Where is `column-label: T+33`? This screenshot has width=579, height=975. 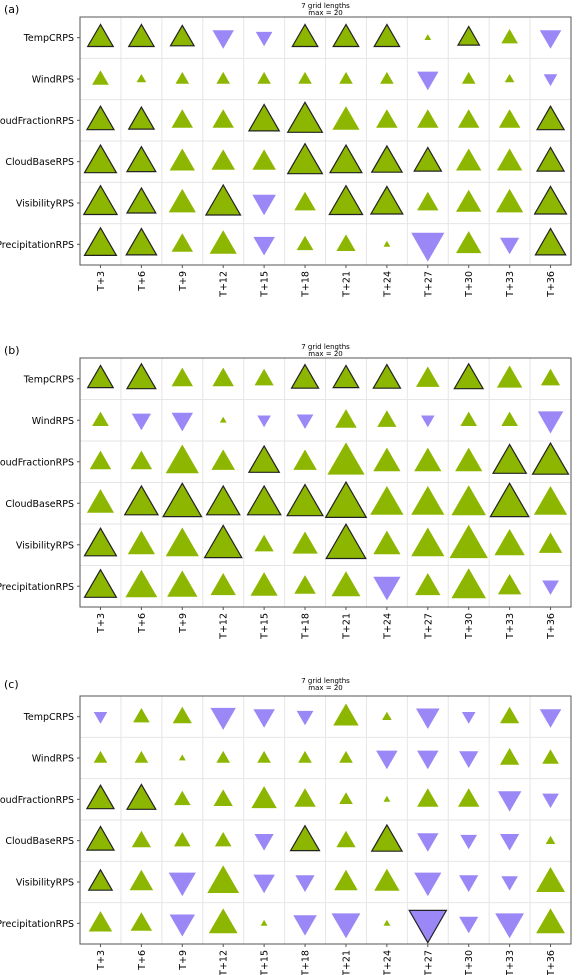
column-label: T+33 is located at coordinates (510, 626).